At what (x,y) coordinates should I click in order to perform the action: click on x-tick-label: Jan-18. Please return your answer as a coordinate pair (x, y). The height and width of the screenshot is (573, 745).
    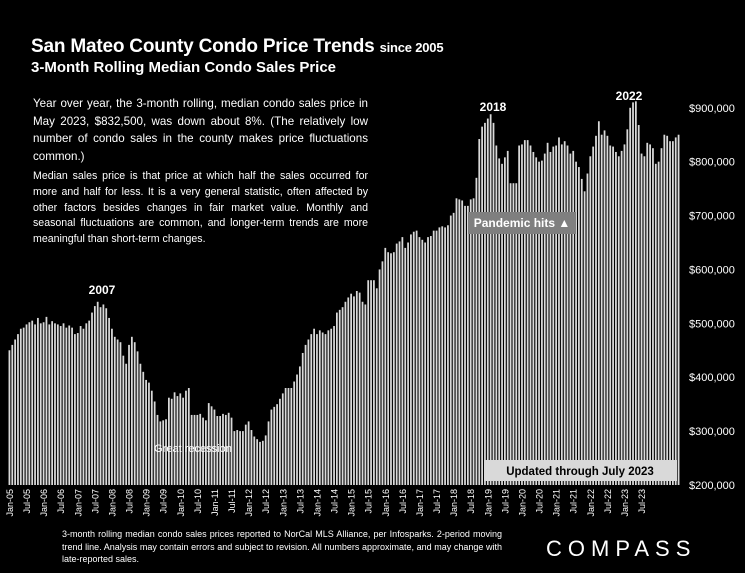
    Looking at the image, I should click on (454, 503).